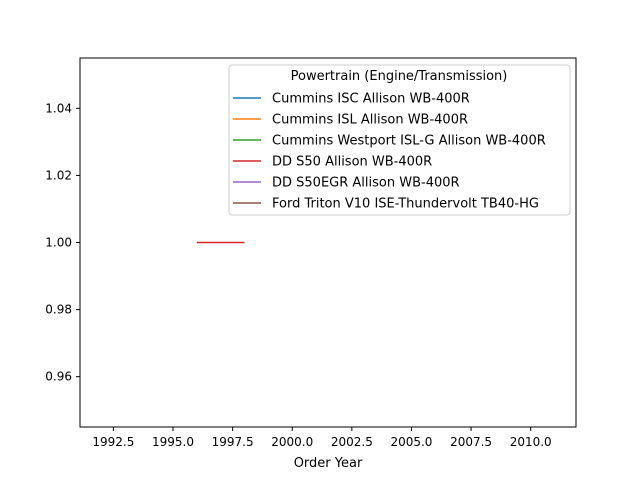 This screenshot has height=480, width=640. Describe the element at coordinates (328, 463) in the screenshot. I see `x-axis-label: Order Year` at that location.